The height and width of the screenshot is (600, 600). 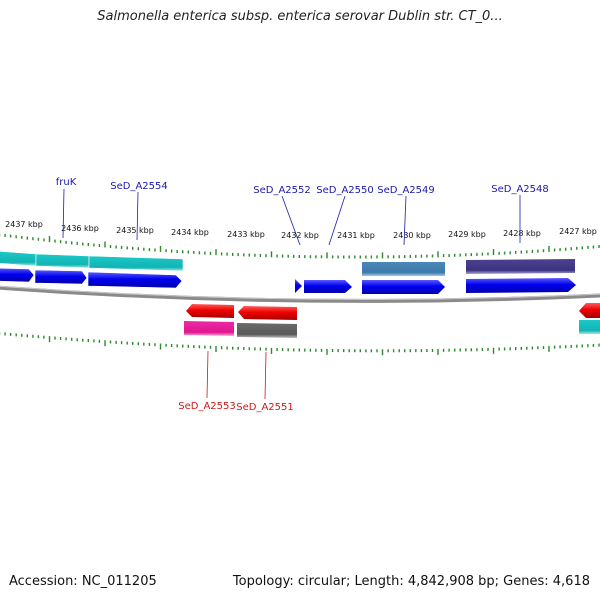 I want to click on feature-track-inner, so click(x=392, y=329).